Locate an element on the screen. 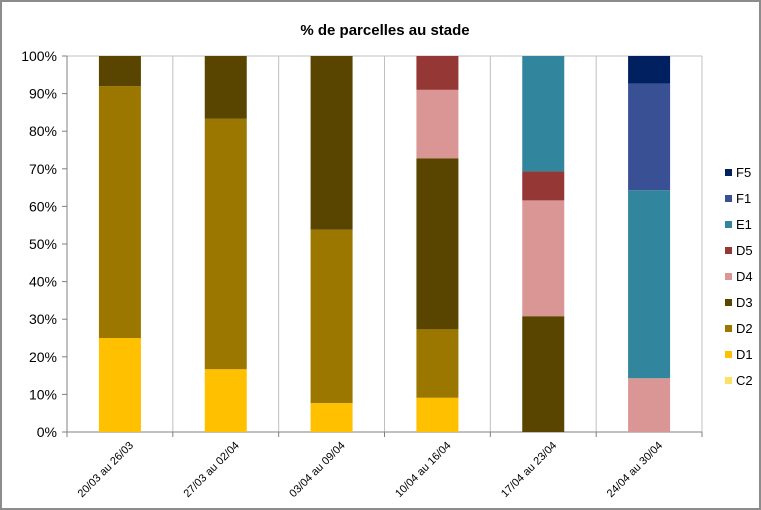 Image resolution: width=761 pixels, height=510 pixels. legend: F5 F1 E1 D5 D4 D3 D2 D1 C2 is located at coordinates (739, 276).